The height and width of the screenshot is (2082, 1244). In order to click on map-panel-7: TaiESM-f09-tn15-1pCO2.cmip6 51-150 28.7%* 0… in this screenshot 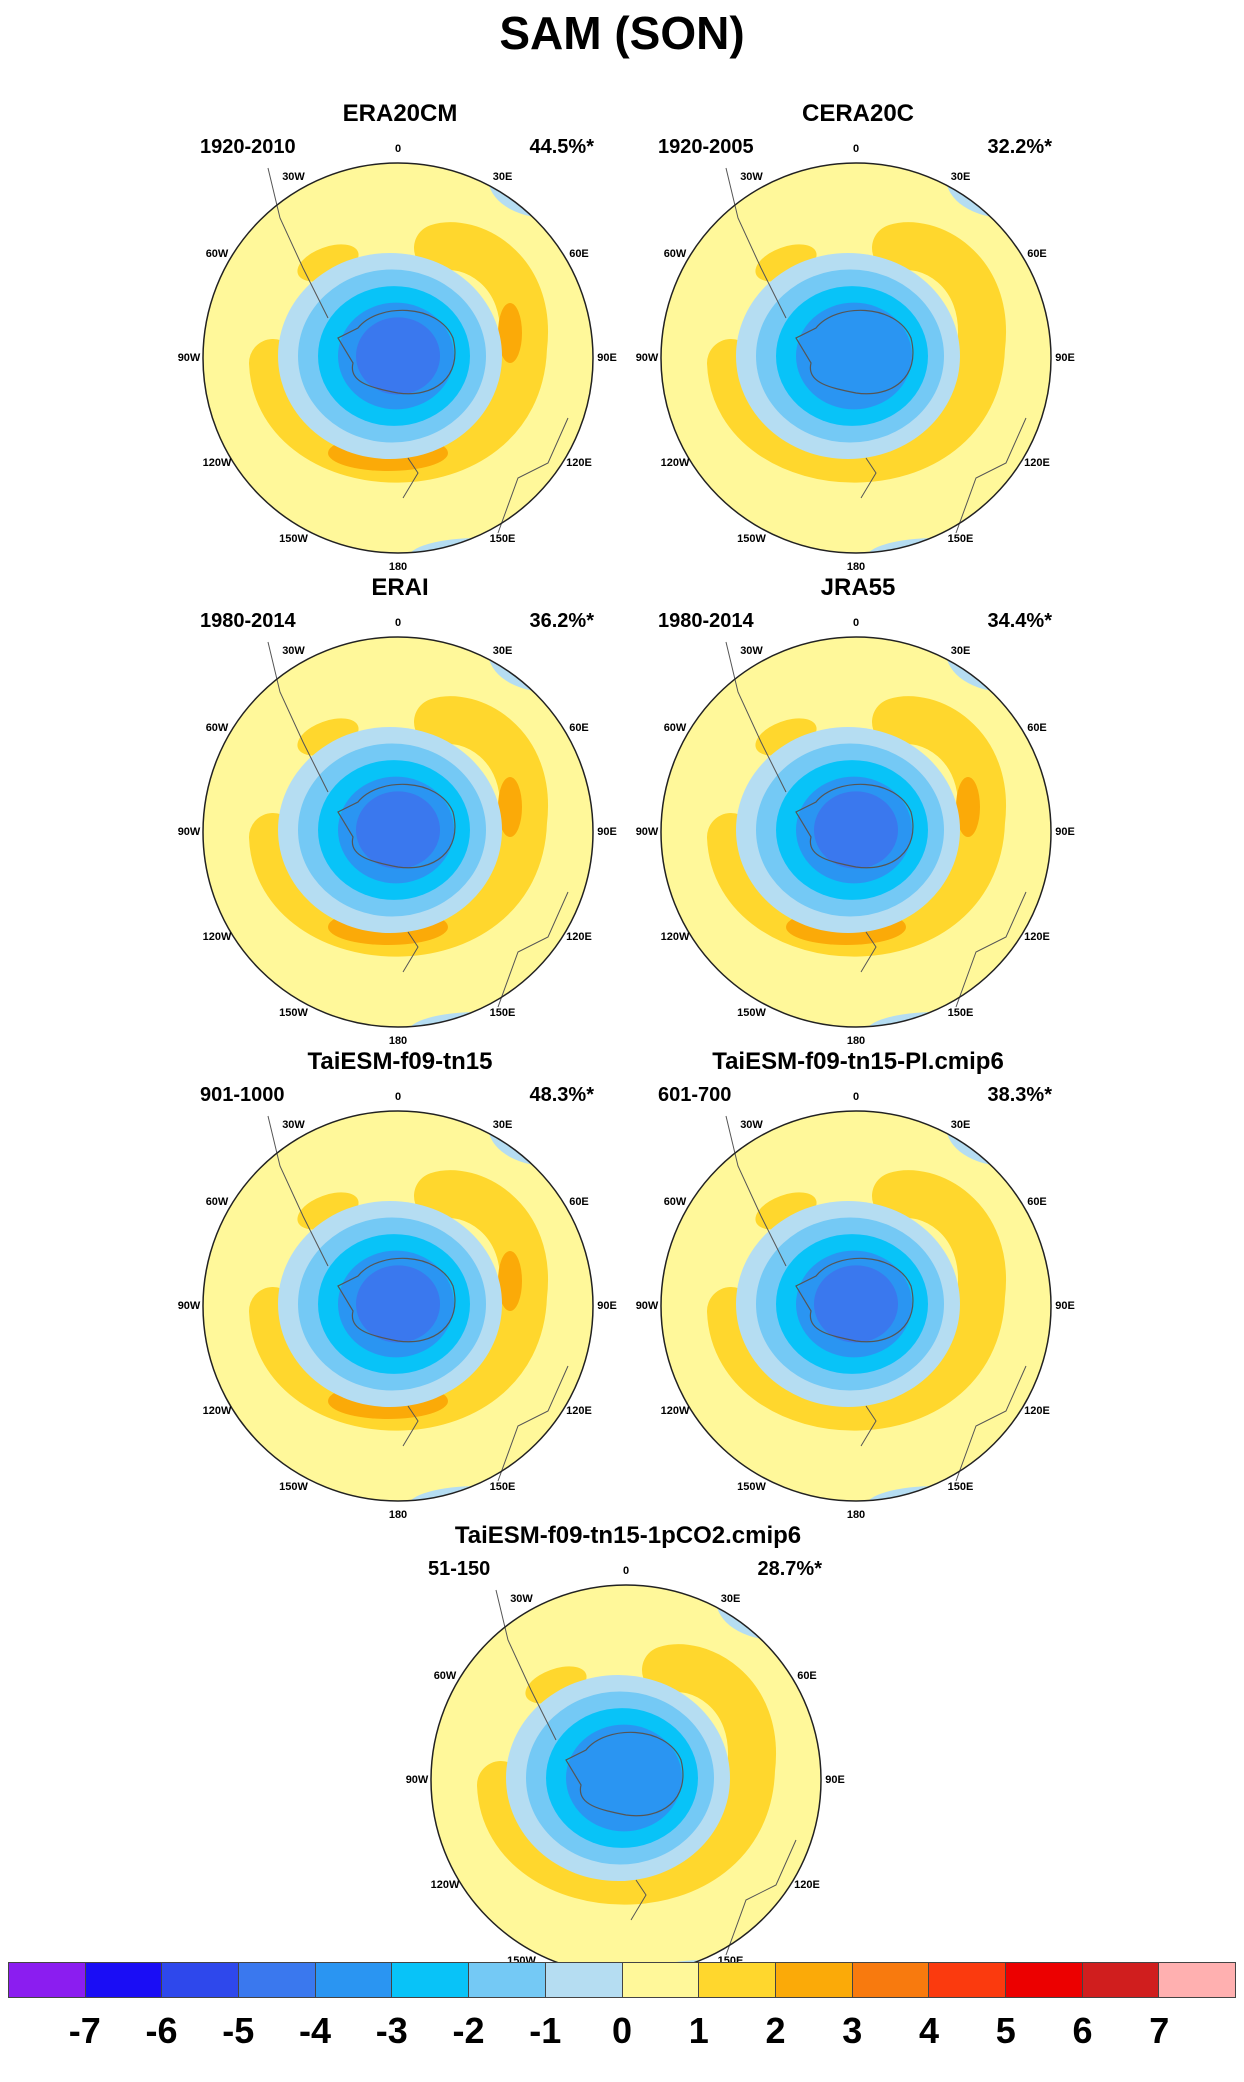, I will do `click(628, 1758)`.